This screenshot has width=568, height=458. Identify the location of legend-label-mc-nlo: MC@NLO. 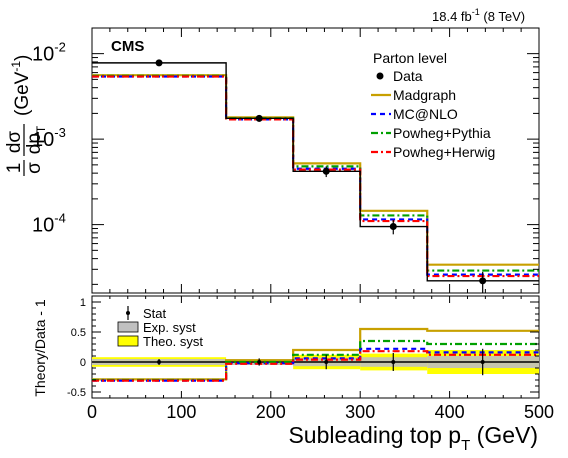
(425, 114).